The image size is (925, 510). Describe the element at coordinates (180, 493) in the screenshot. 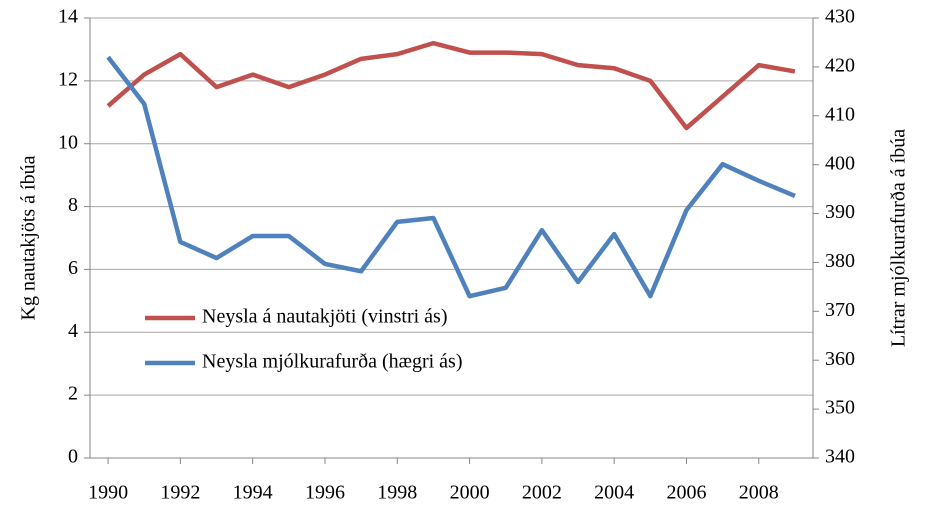

I see `x-tick-label: 1992` at that location.